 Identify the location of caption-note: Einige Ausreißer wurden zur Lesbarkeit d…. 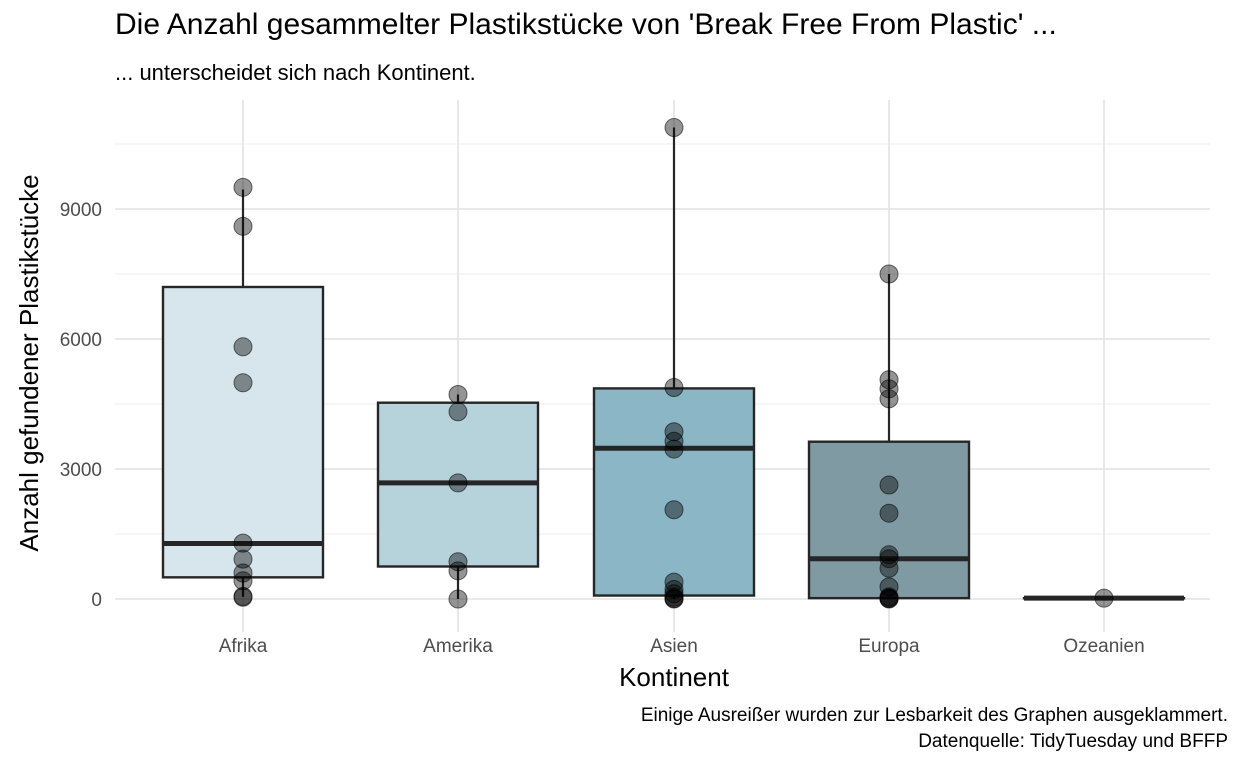
(934, 715).